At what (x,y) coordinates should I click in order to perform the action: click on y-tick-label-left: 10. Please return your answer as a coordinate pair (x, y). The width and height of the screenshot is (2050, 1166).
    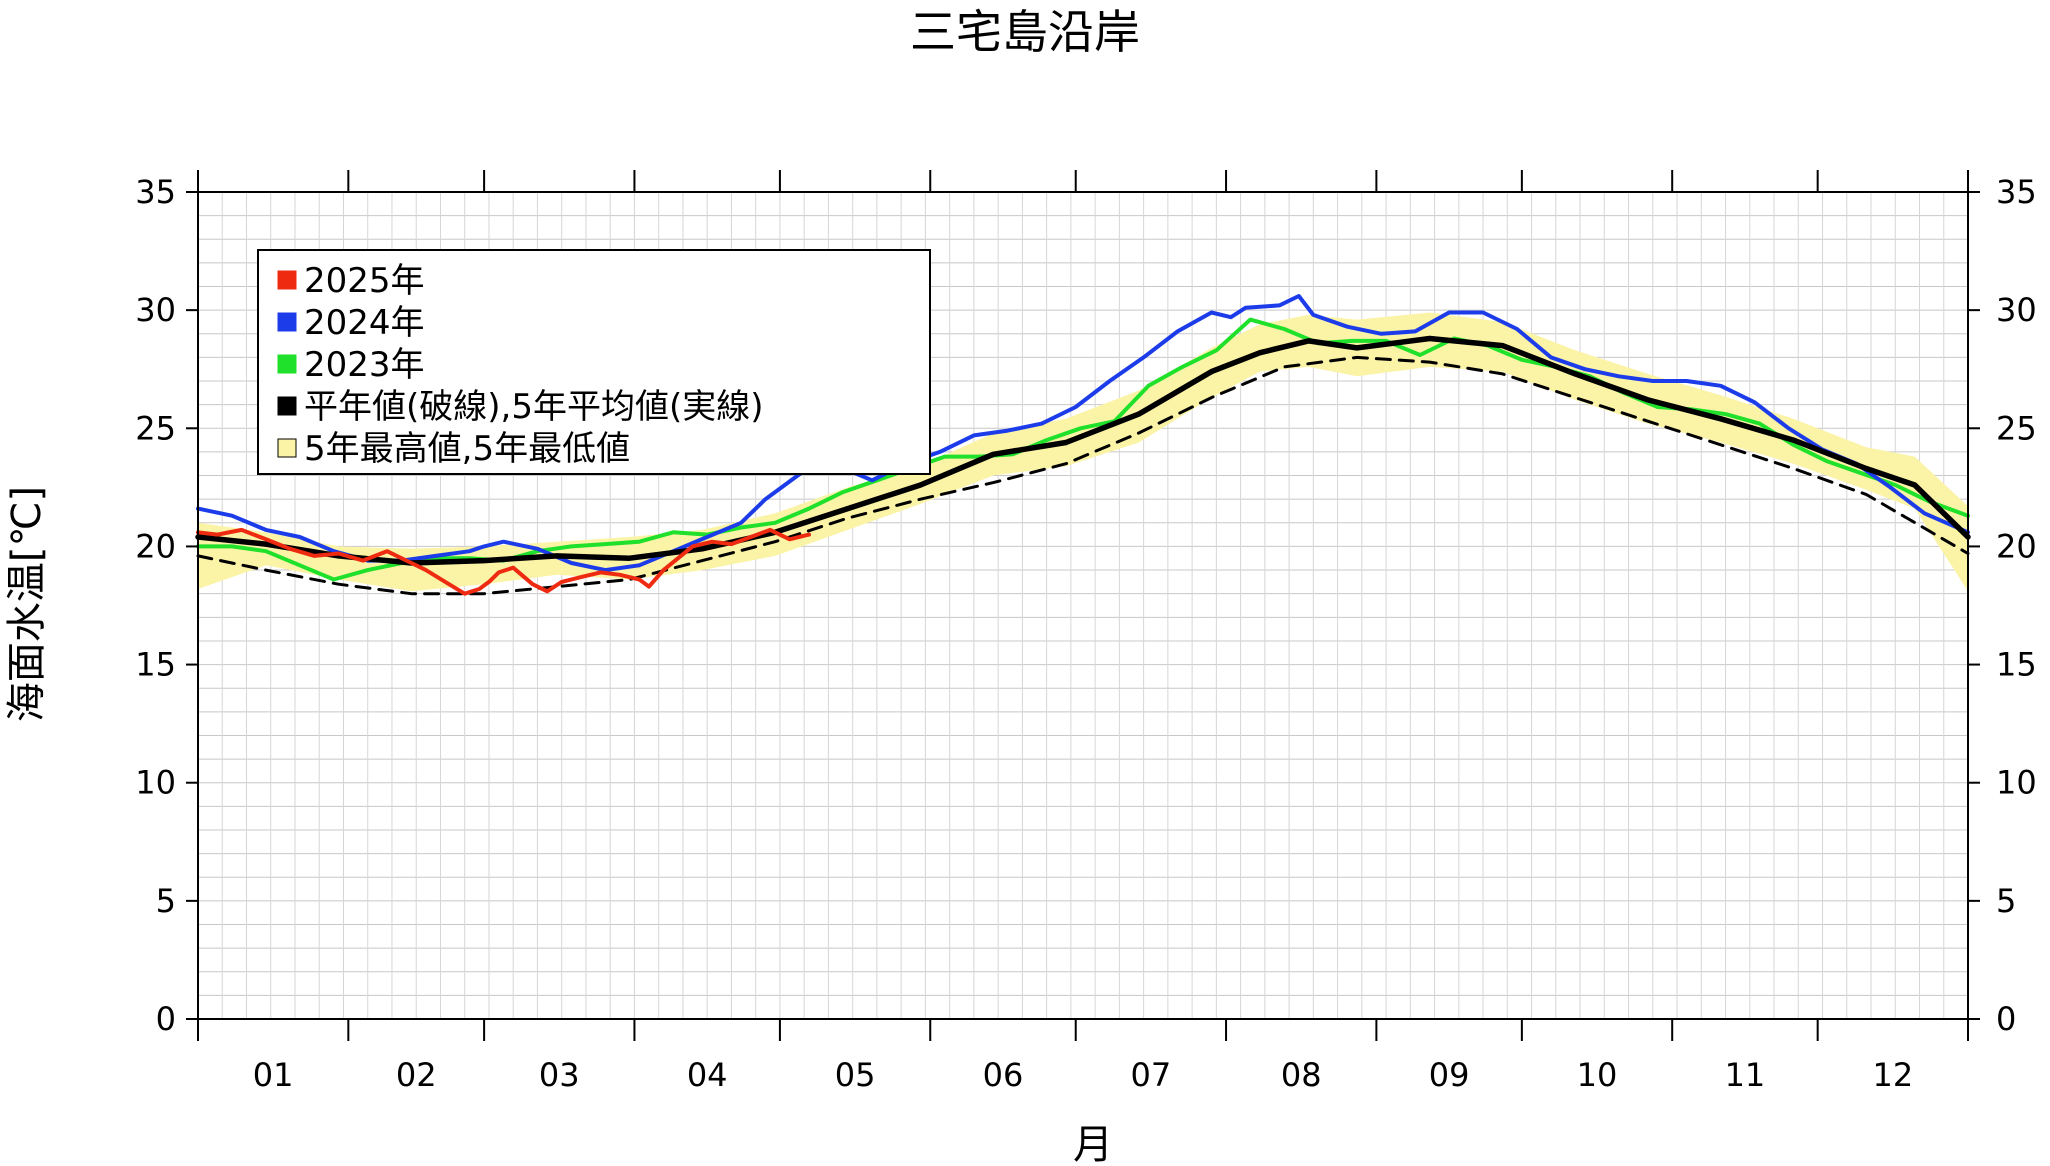
    Looking at the image, I should click on (155, 783).